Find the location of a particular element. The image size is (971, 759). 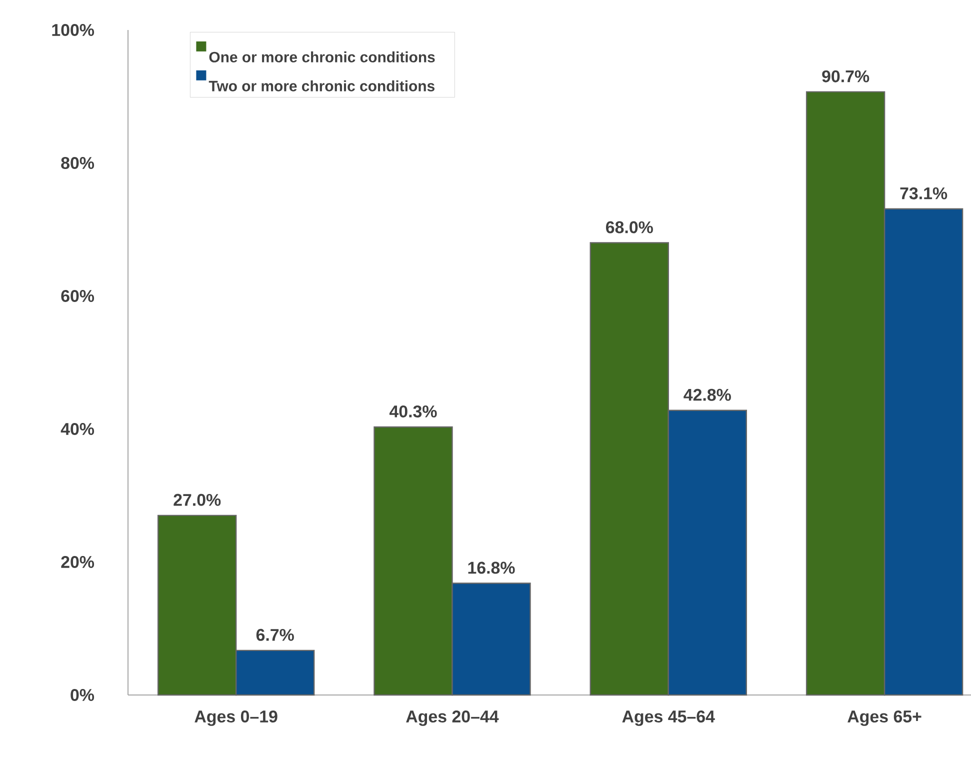

data-label: 40.3% is located at coordinates (413, 411).